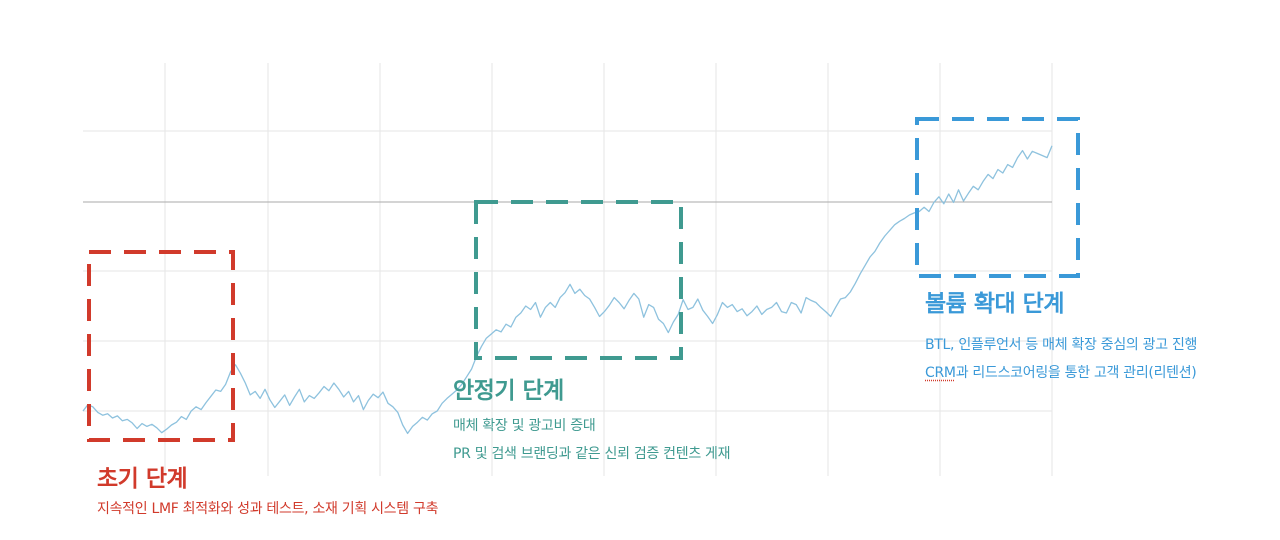  What do you see at coordinates (994, 304) in the screenshot?
I see `expansion-phase-title: 볼륨 확대 단계` at bounding box center [994, 304].